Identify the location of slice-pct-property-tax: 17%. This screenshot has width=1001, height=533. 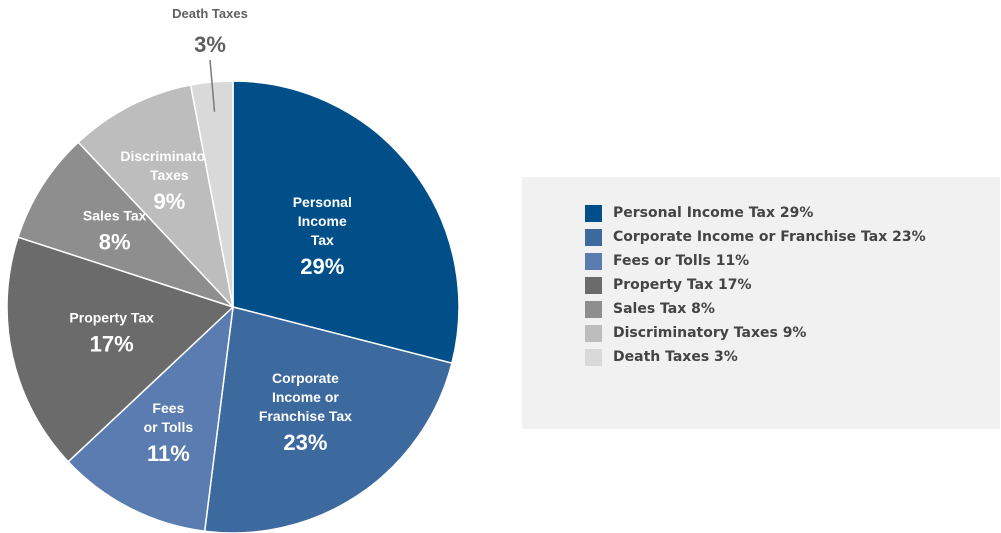
(112, 344).